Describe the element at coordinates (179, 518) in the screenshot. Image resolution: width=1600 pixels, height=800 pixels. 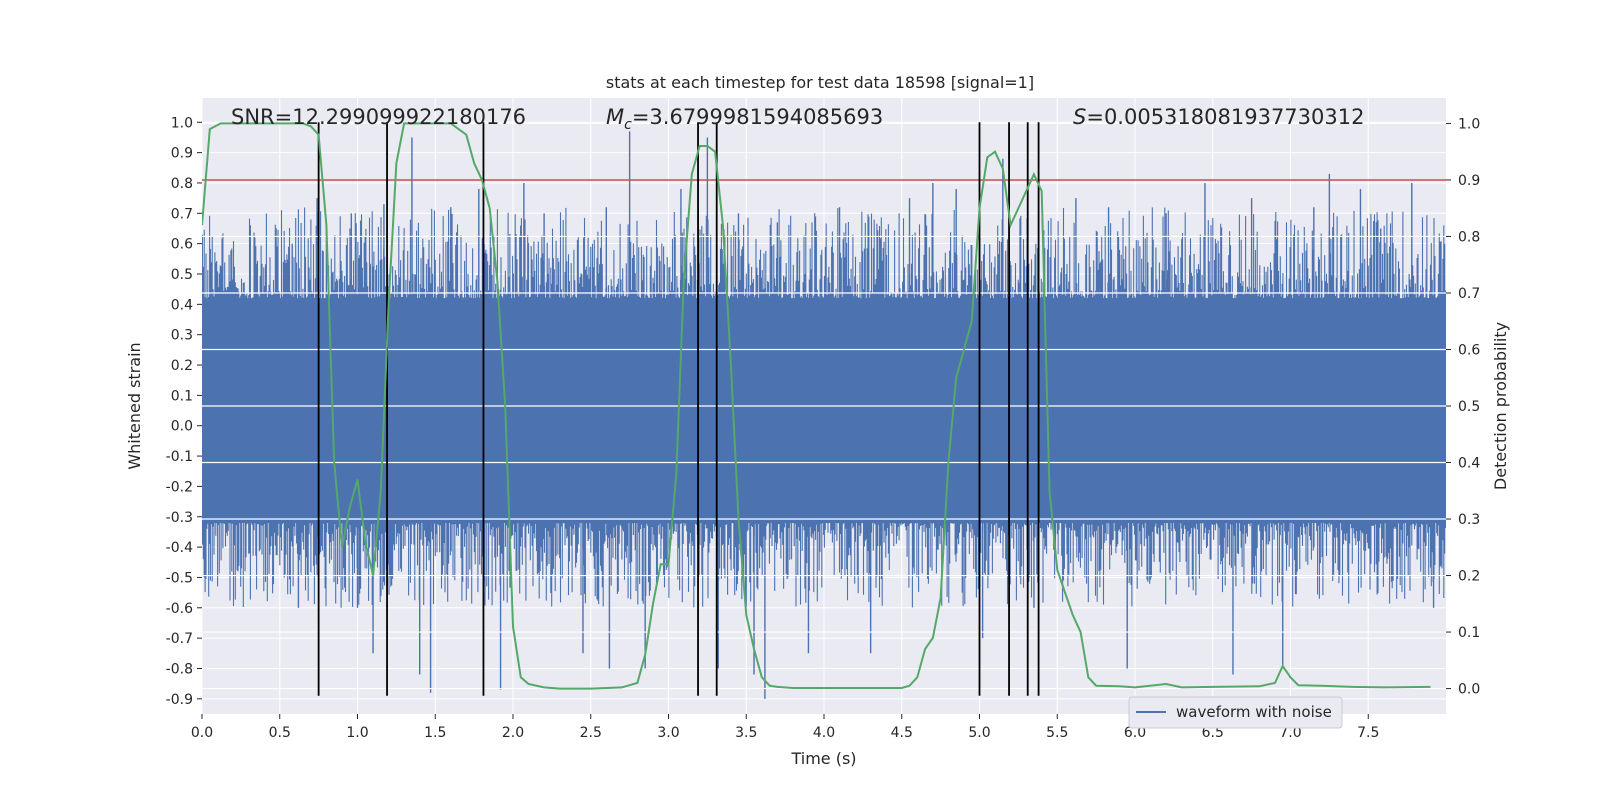
I see `y-left-tick-label: -0.3` at that location.